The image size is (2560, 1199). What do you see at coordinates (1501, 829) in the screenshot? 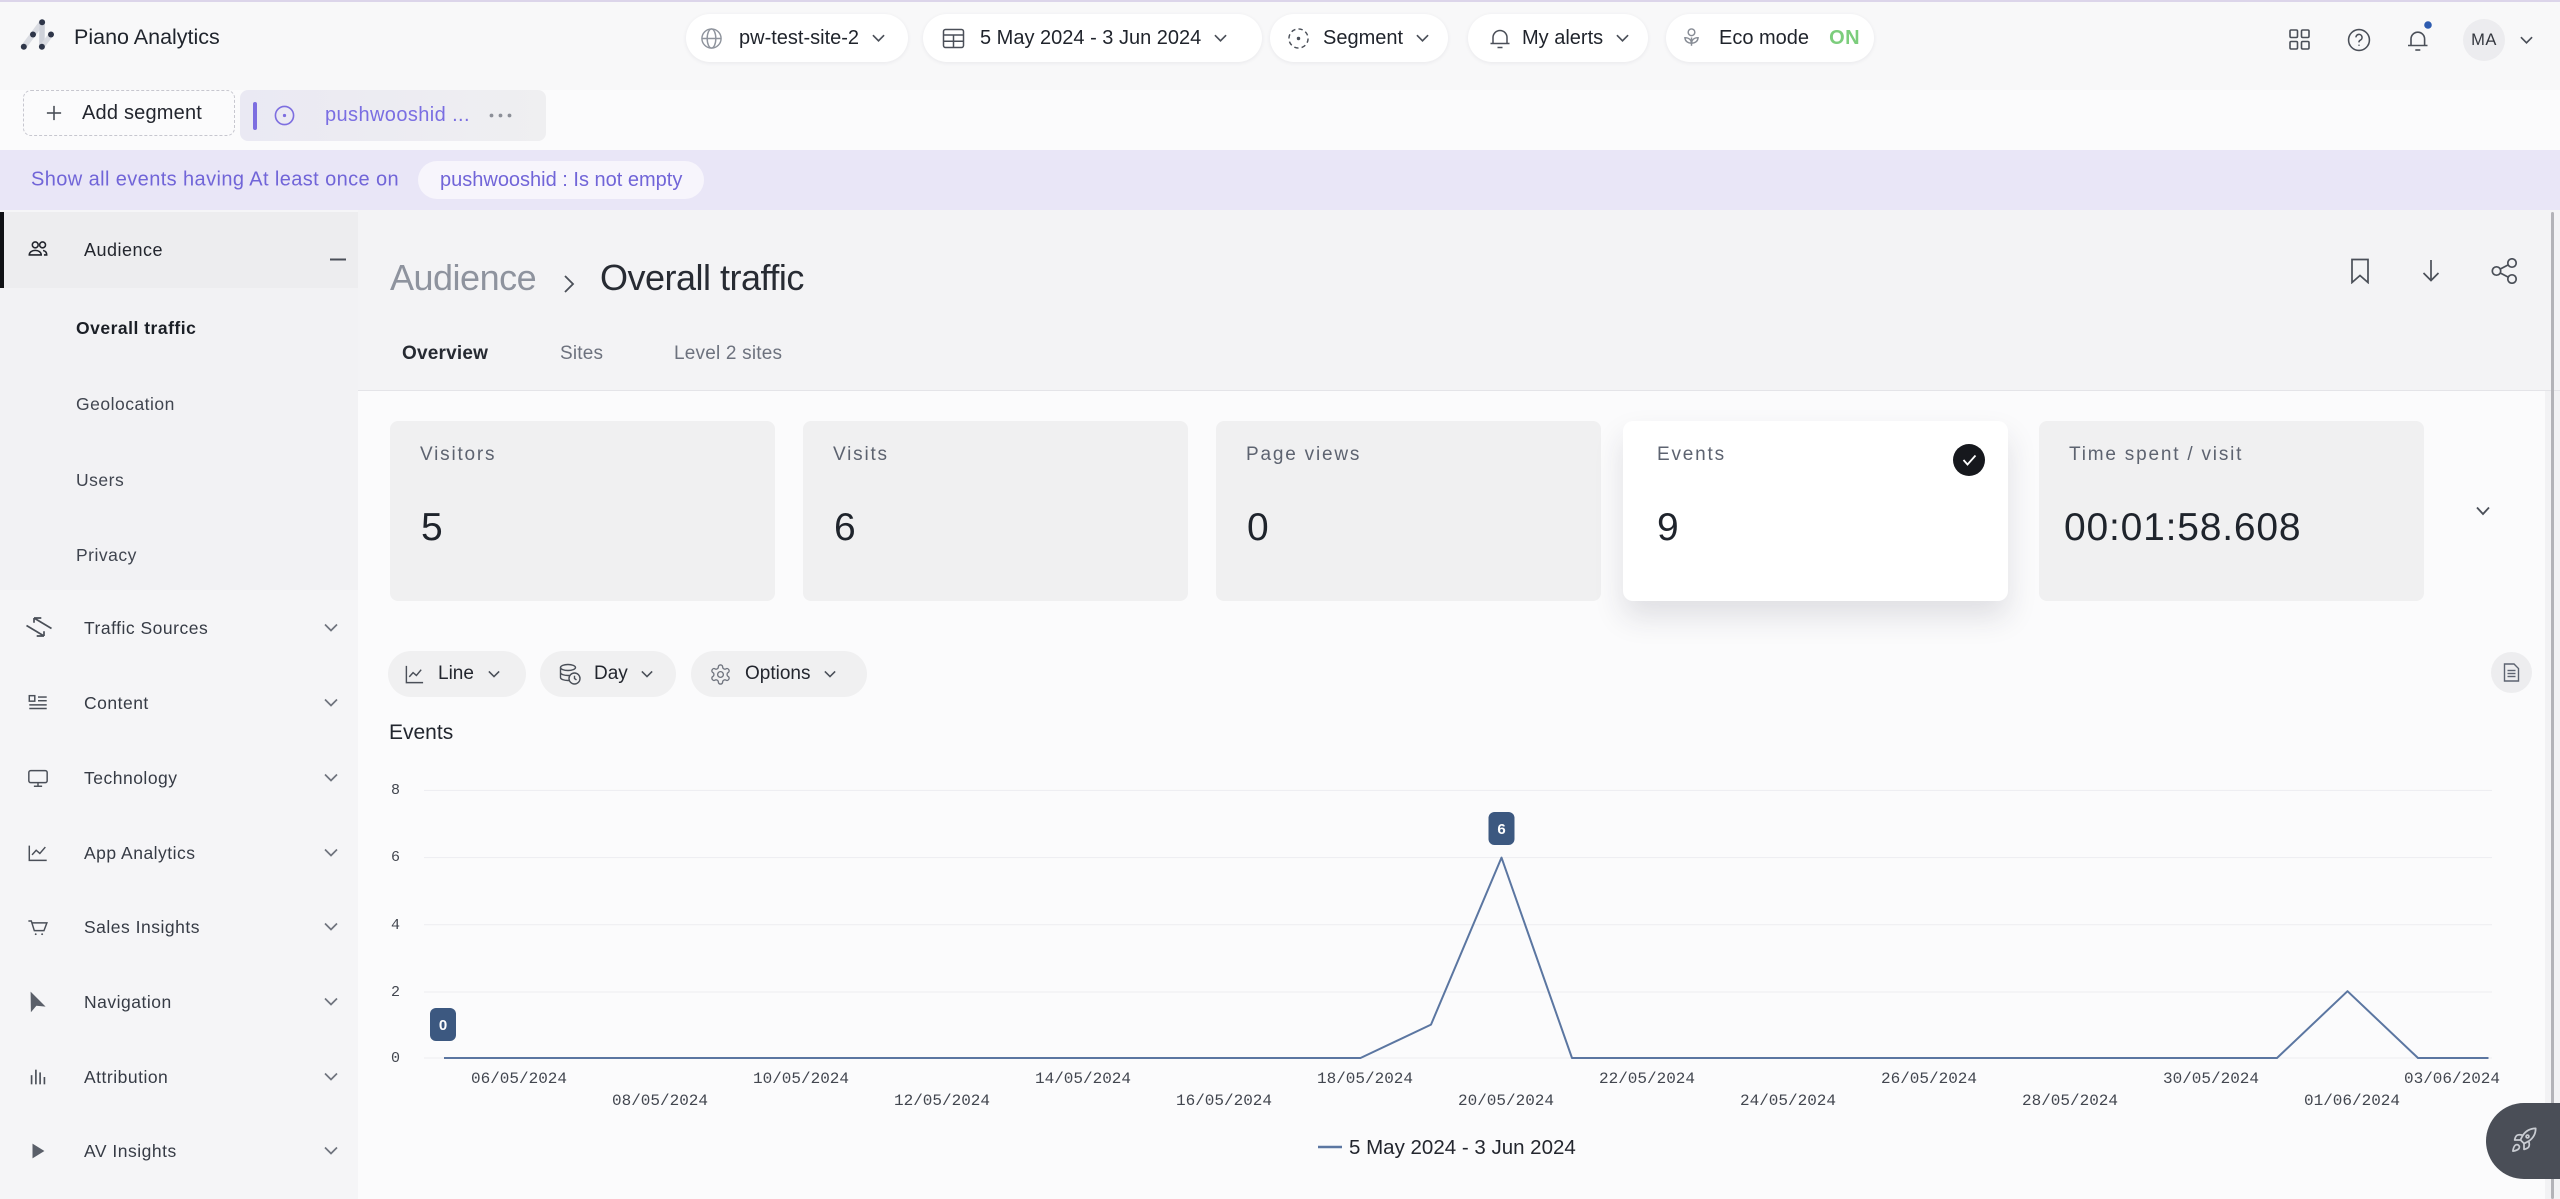
I see `svg-text: 6` at bounding box center [1501, 829].